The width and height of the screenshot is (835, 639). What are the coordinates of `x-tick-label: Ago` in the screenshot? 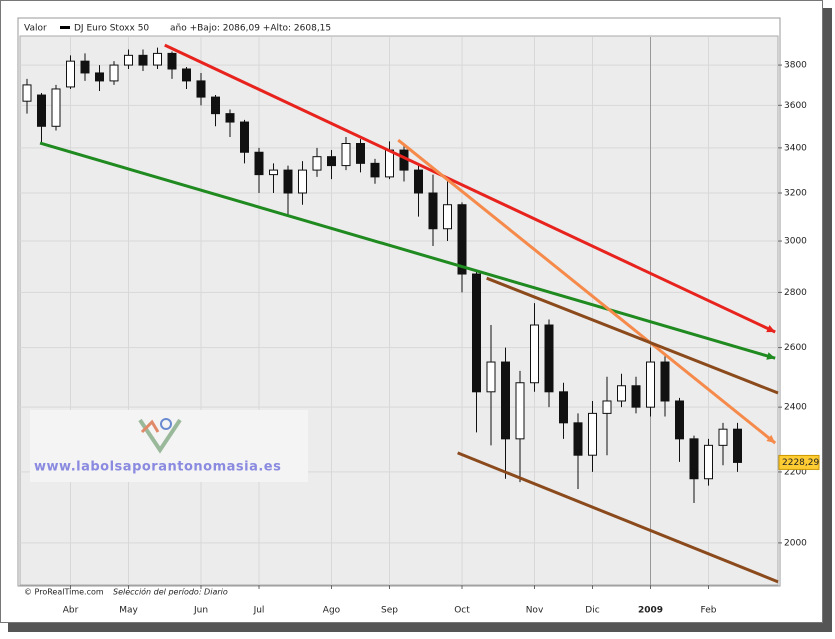 It's located at (332, 611).